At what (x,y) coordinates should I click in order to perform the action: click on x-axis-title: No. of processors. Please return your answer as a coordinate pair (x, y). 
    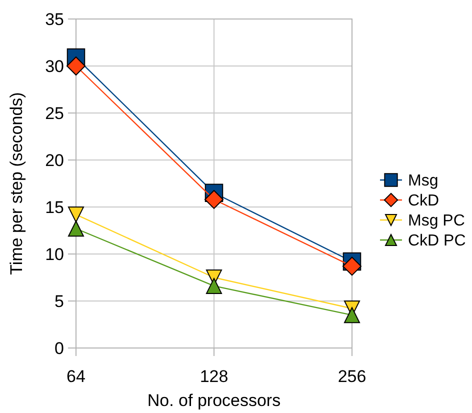
    Looking at the image, I should click on (214, 400).